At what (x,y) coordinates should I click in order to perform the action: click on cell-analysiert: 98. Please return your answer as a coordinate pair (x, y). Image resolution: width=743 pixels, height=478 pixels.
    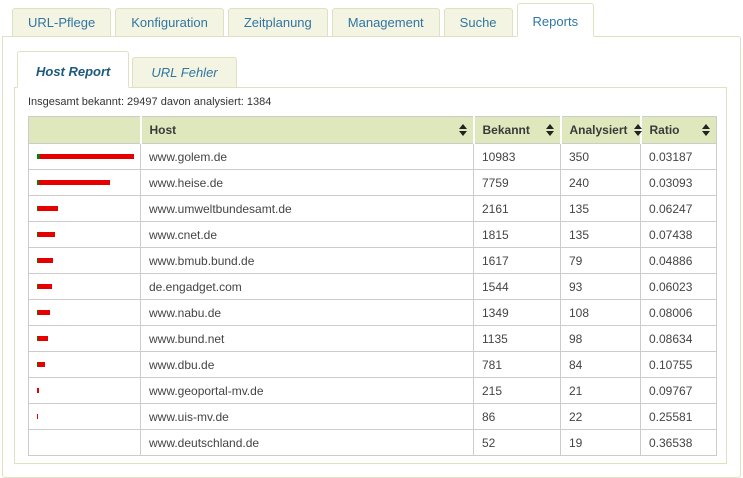
    Looking at the image, I should click on (600, 338).